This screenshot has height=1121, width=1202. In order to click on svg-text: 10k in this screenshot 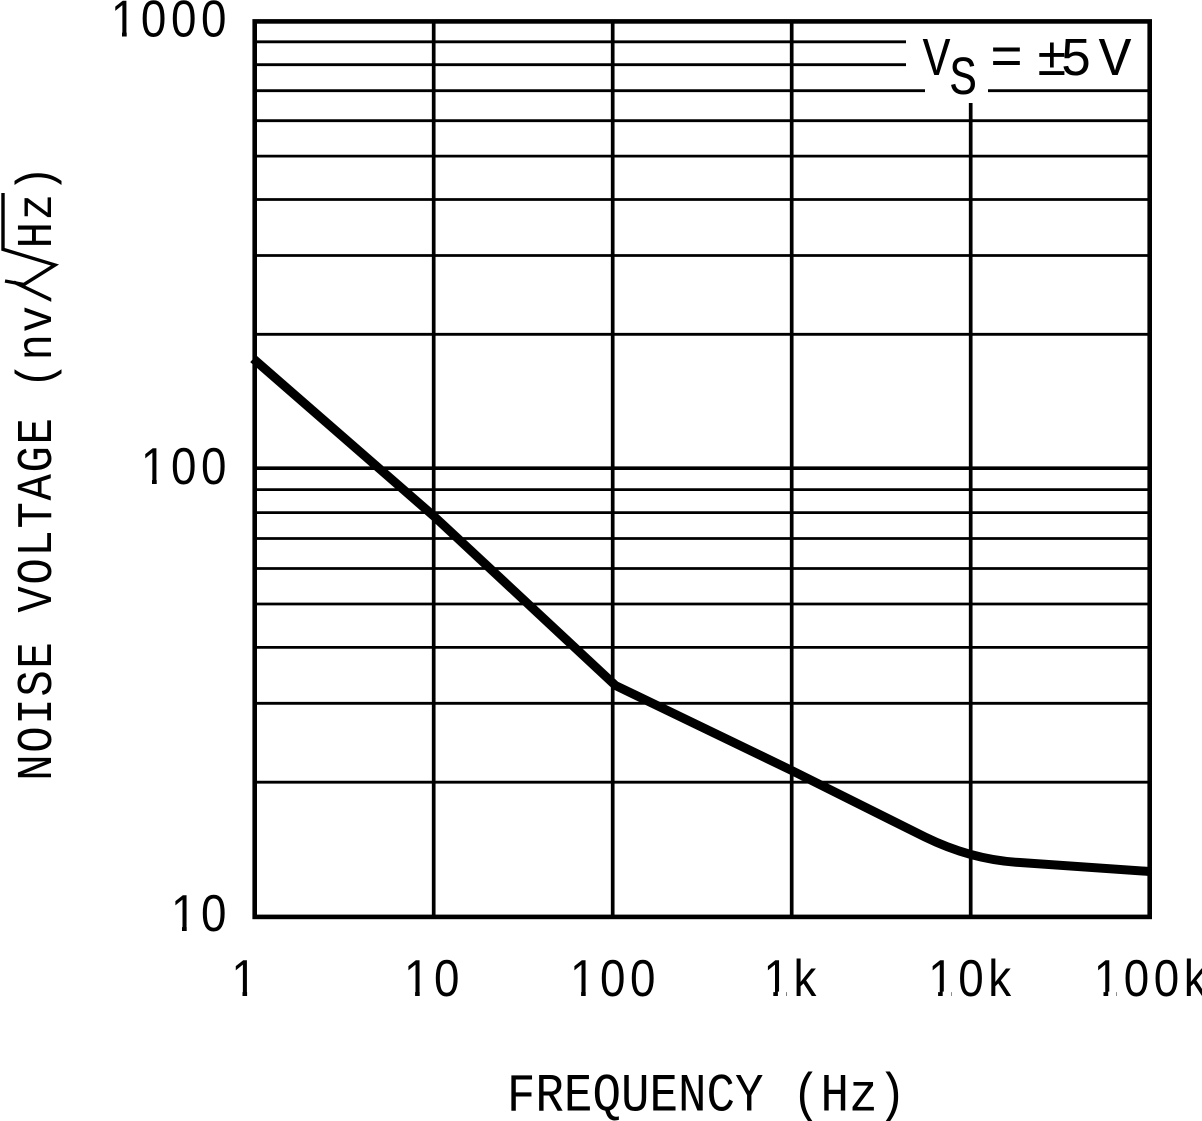, I will do `click(972, 978)`.